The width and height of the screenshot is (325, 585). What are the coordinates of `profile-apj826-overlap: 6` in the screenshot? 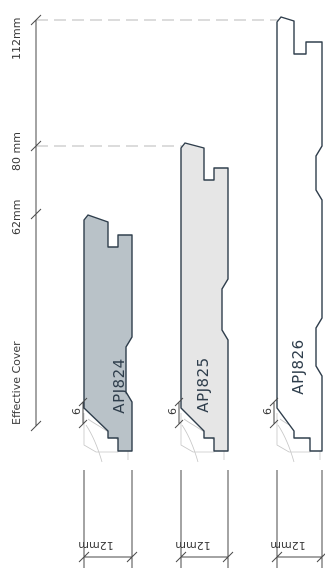 It's located at (267, 411).